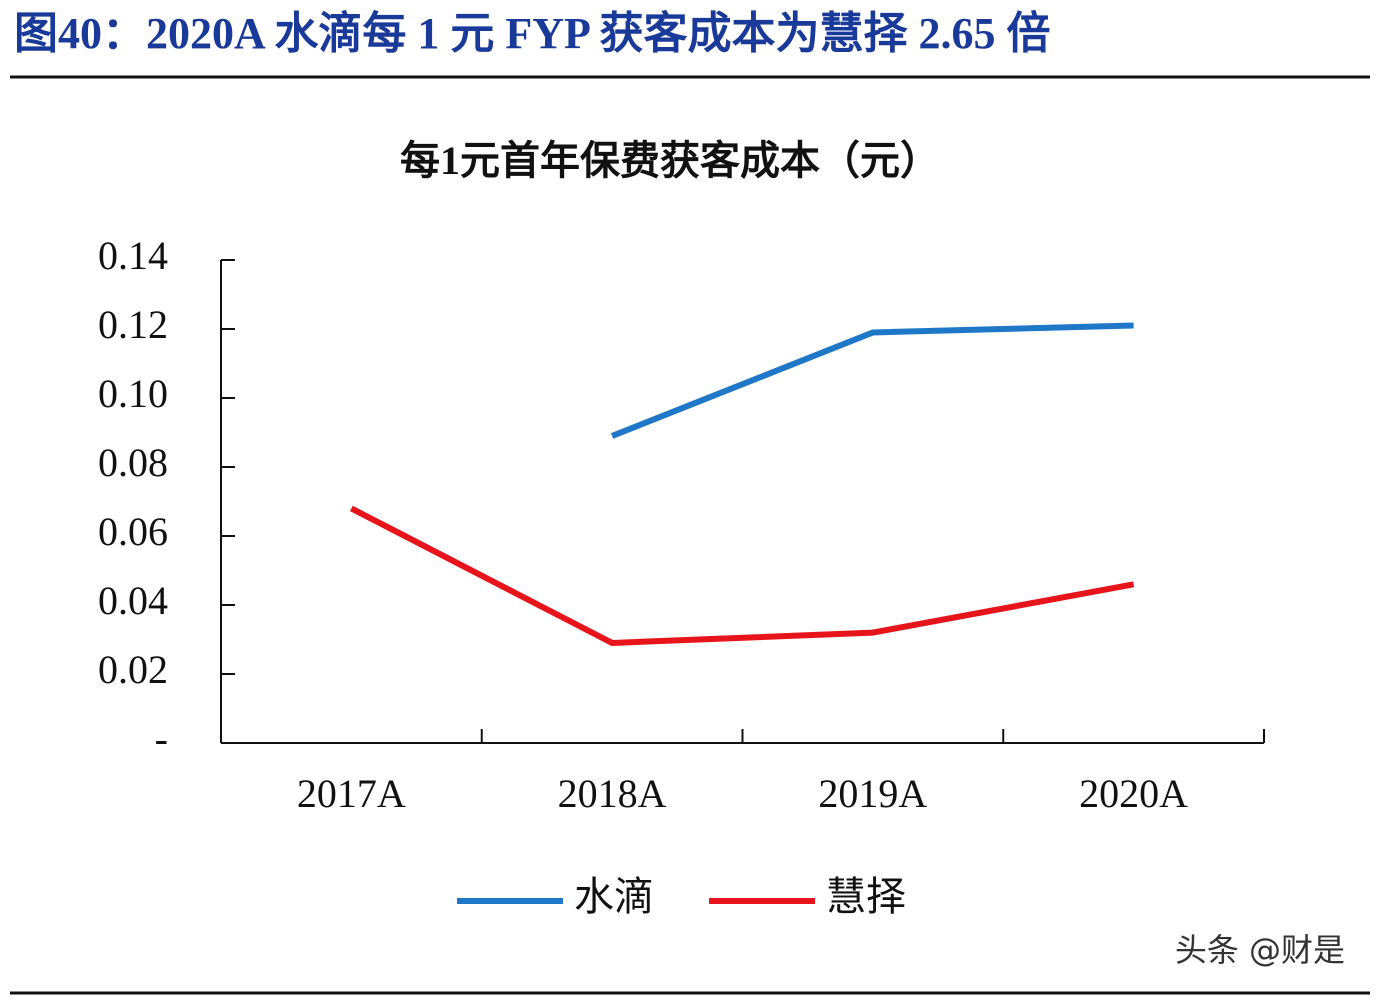 Image resolution: width=1376 pixels, height=1000 pixels. Describe the element at coordinates (133, 669) in the screenshot. I see `y-tick-label: 0.02` at that location.